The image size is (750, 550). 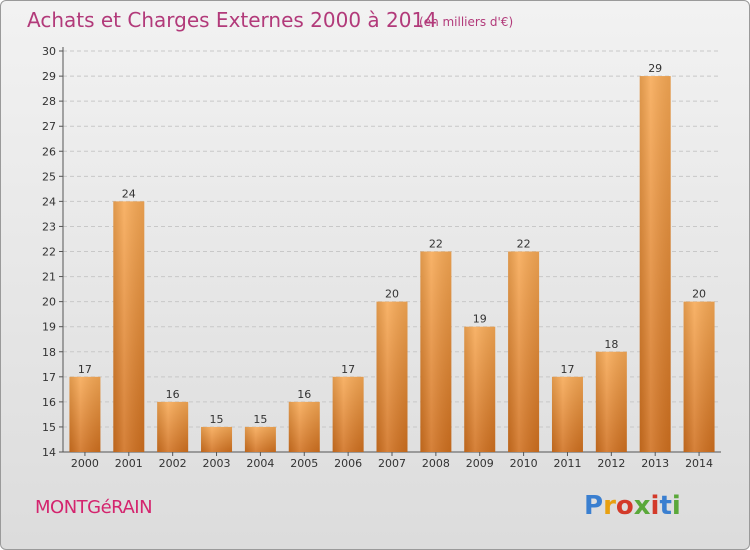 I want to click on x-tick-label: 2000, so click(x=85, y=463).